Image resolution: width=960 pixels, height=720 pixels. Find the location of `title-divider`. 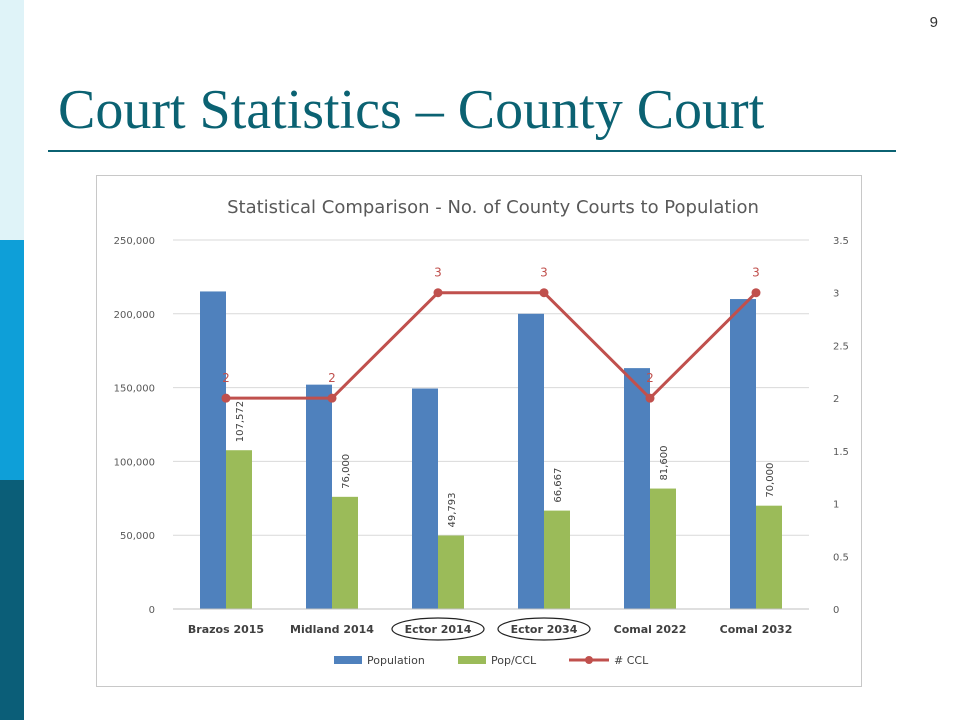

title-divider is located at coordinates (472, 151).